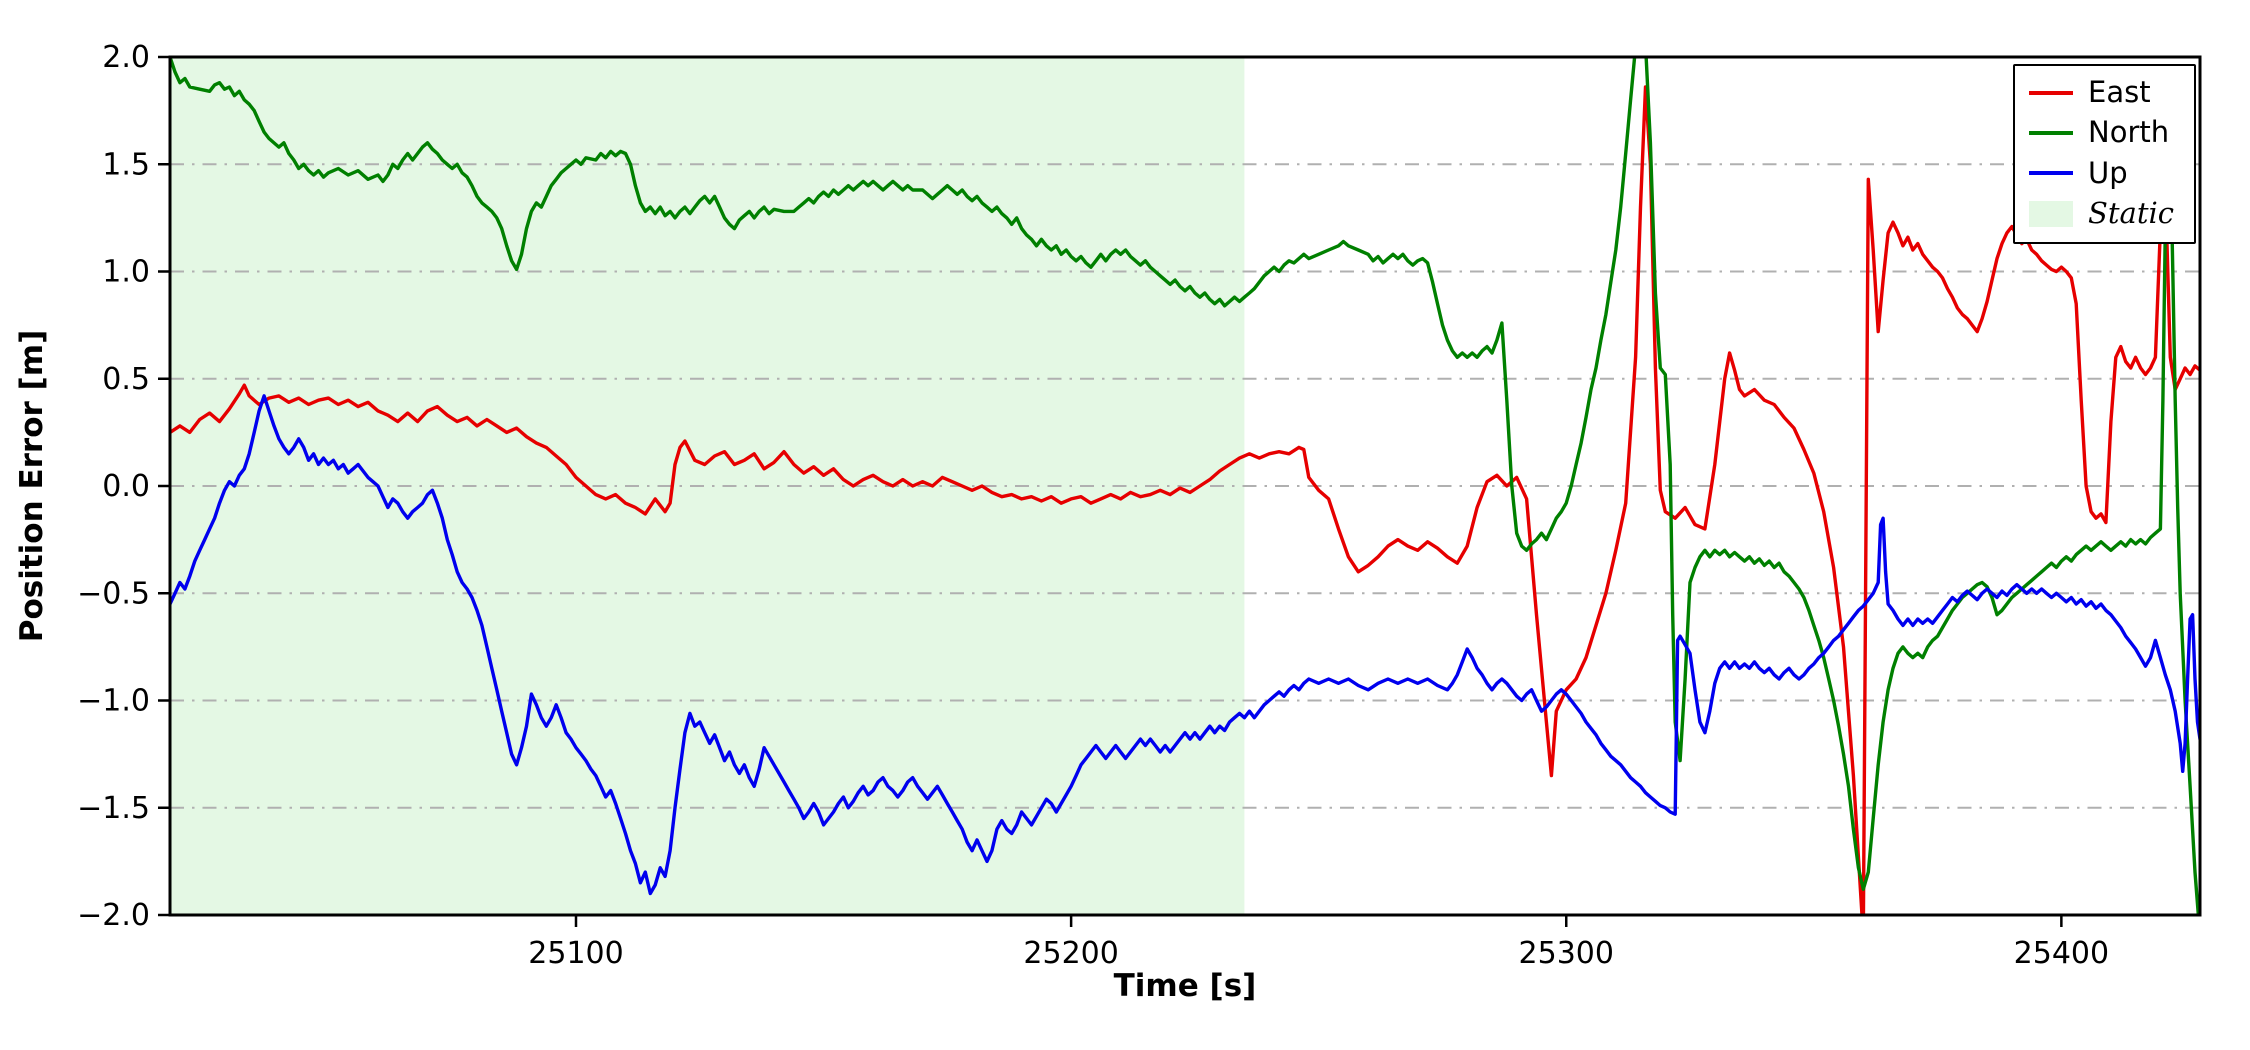 The height and width of the screenshot is (1050, 2250). Describe the element at coordinates (2051, 133) in the screenshot. I see `north-line-swatch` at that location.